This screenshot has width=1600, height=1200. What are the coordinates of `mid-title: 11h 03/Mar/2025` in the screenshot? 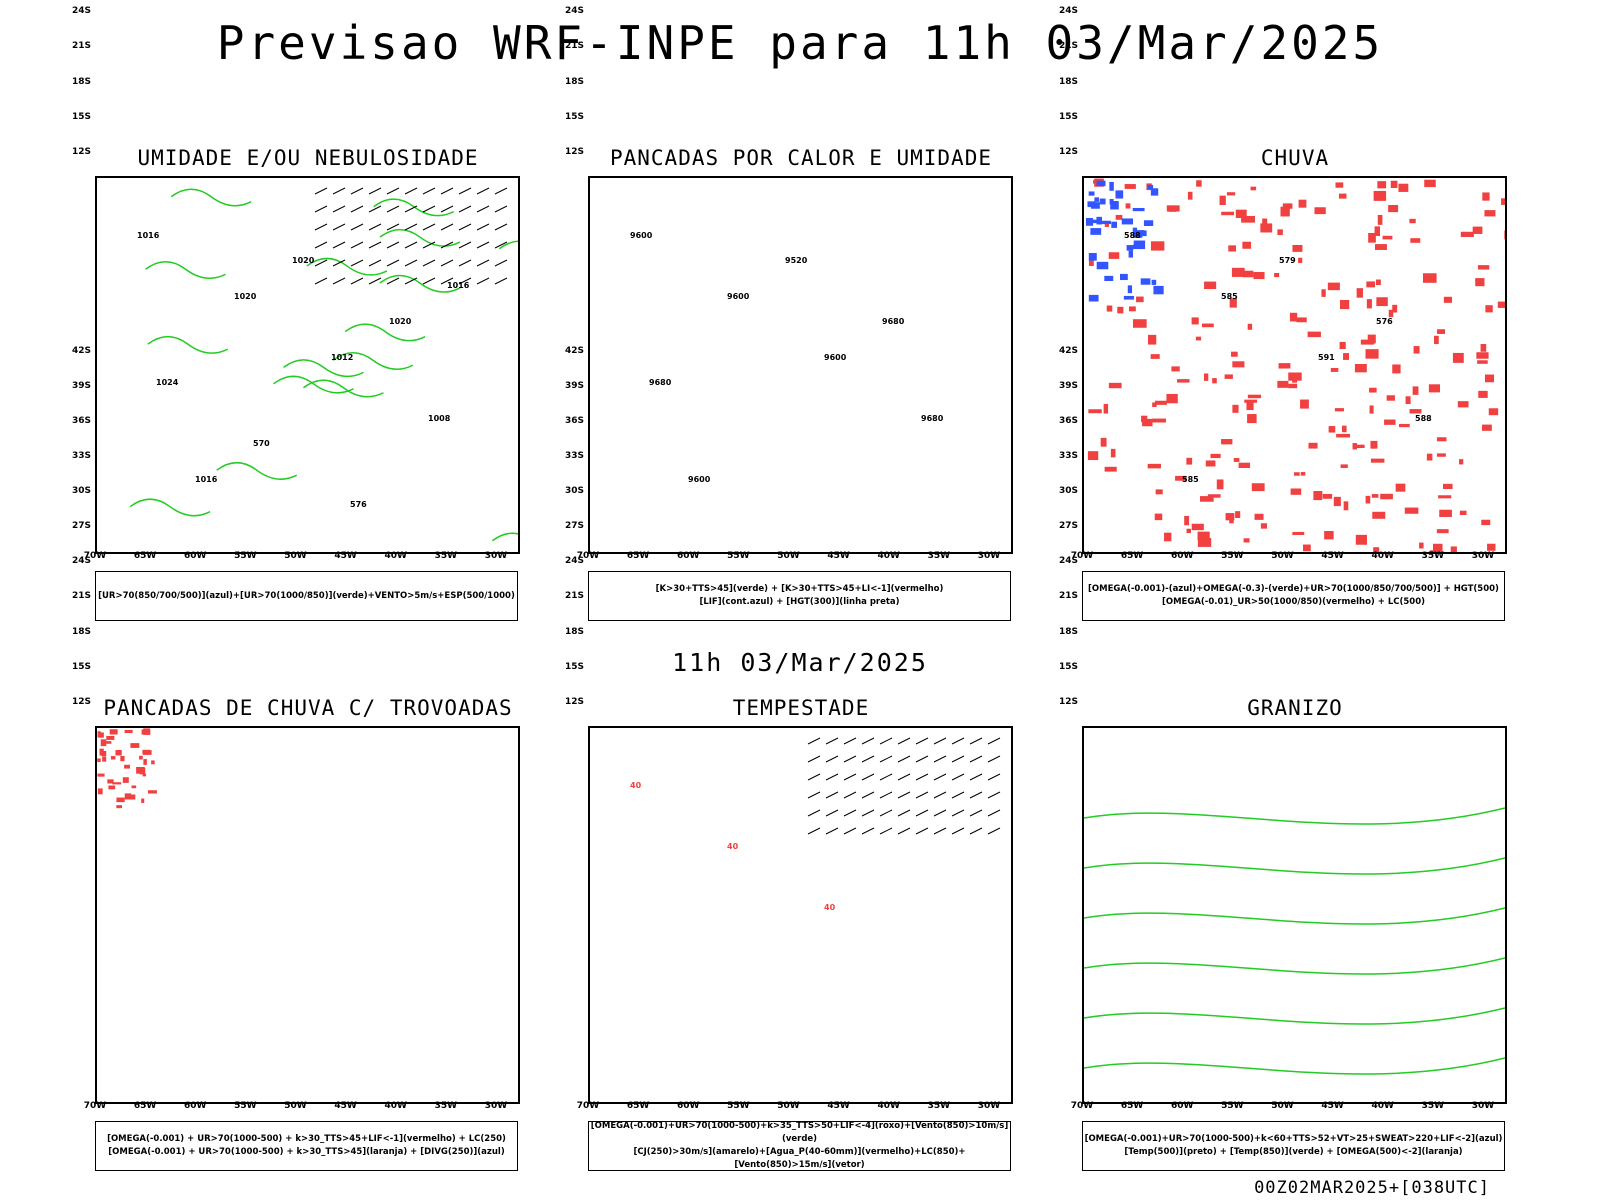 It's located at (800, 662).